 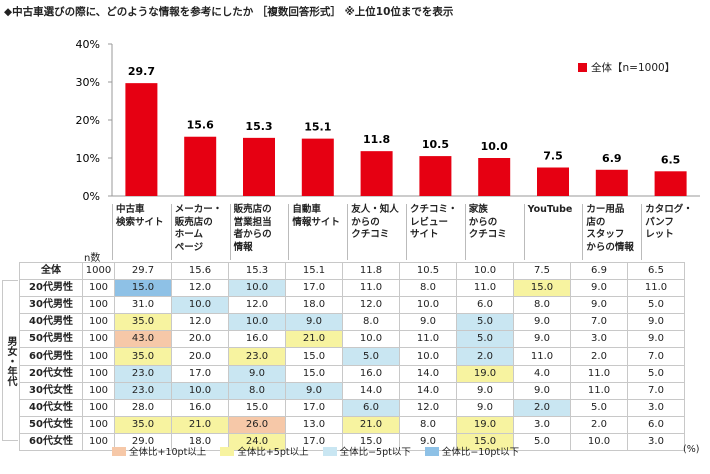 What do you see at coordinates (51, 288) in the screenshot?
I see `row-label: 20代男性` at bounding box center [51, 288].